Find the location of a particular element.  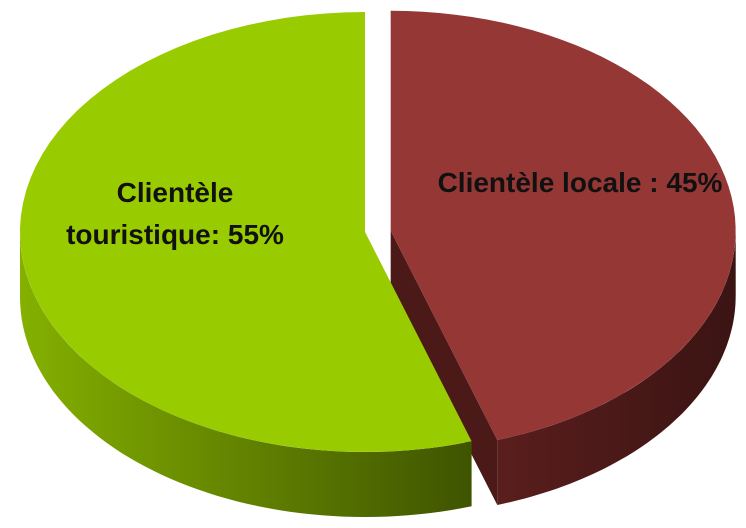

data-label: Clientèle touristique: 55% is located at coordinates (175, 214).